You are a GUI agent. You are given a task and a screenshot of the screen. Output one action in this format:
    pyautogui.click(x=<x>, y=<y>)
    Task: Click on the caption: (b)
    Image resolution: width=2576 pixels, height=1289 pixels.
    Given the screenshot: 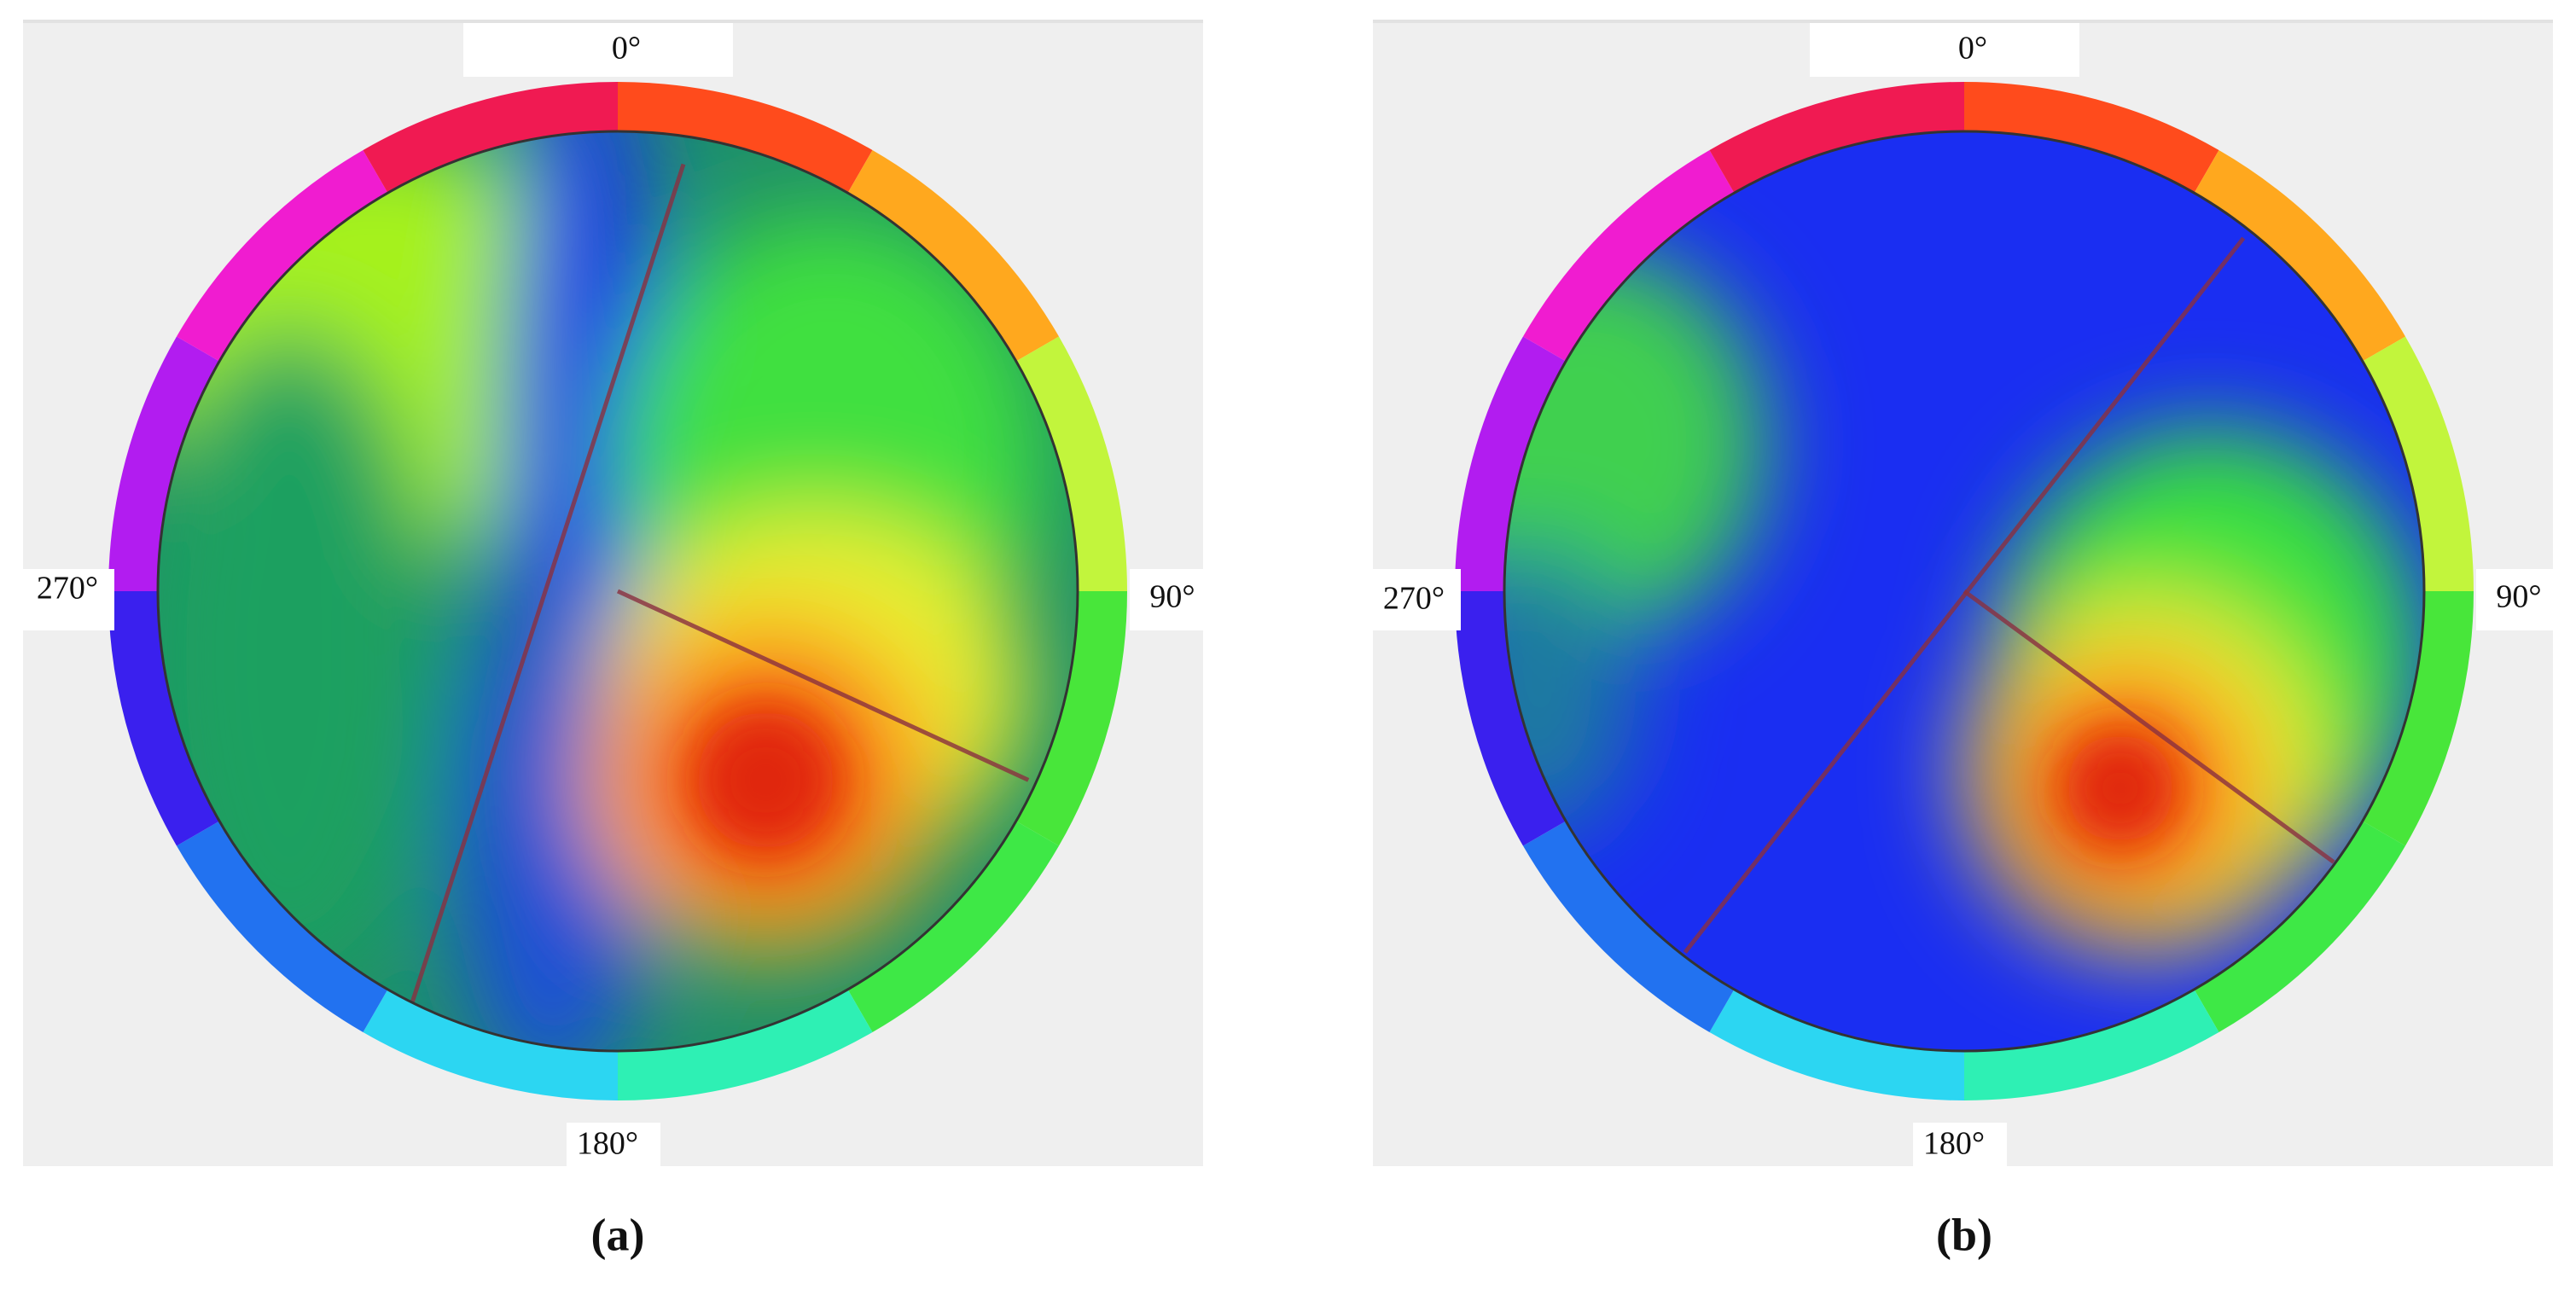 What is the action you would take?
    pyautogui.click(x=1964, y=1234)
    